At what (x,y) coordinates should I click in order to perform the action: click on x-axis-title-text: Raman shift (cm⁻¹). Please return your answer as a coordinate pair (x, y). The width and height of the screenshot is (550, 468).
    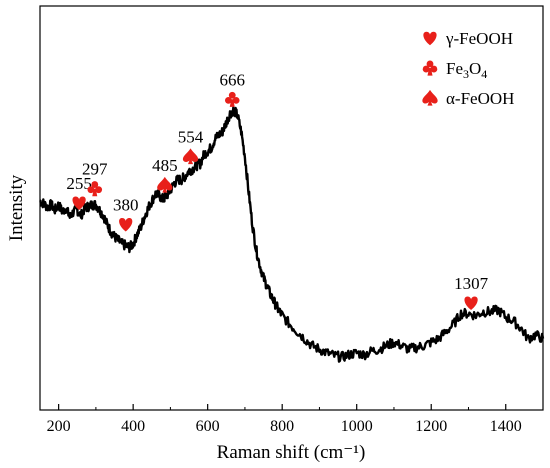
    Looking at the image, I should click on (291, 452).